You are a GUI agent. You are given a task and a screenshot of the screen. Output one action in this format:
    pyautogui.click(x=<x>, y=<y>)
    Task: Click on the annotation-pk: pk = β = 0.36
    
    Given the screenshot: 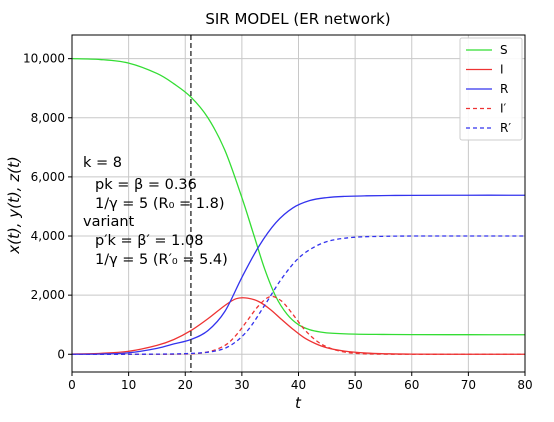 What is the action you would take?
    pyautogui.click(x=146, y=185)
    